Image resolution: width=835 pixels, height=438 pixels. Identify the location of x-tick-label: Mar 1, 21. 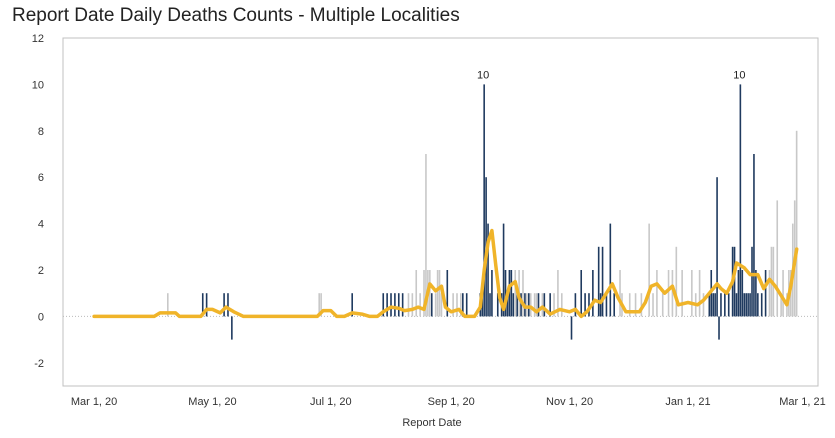
(802, 402).